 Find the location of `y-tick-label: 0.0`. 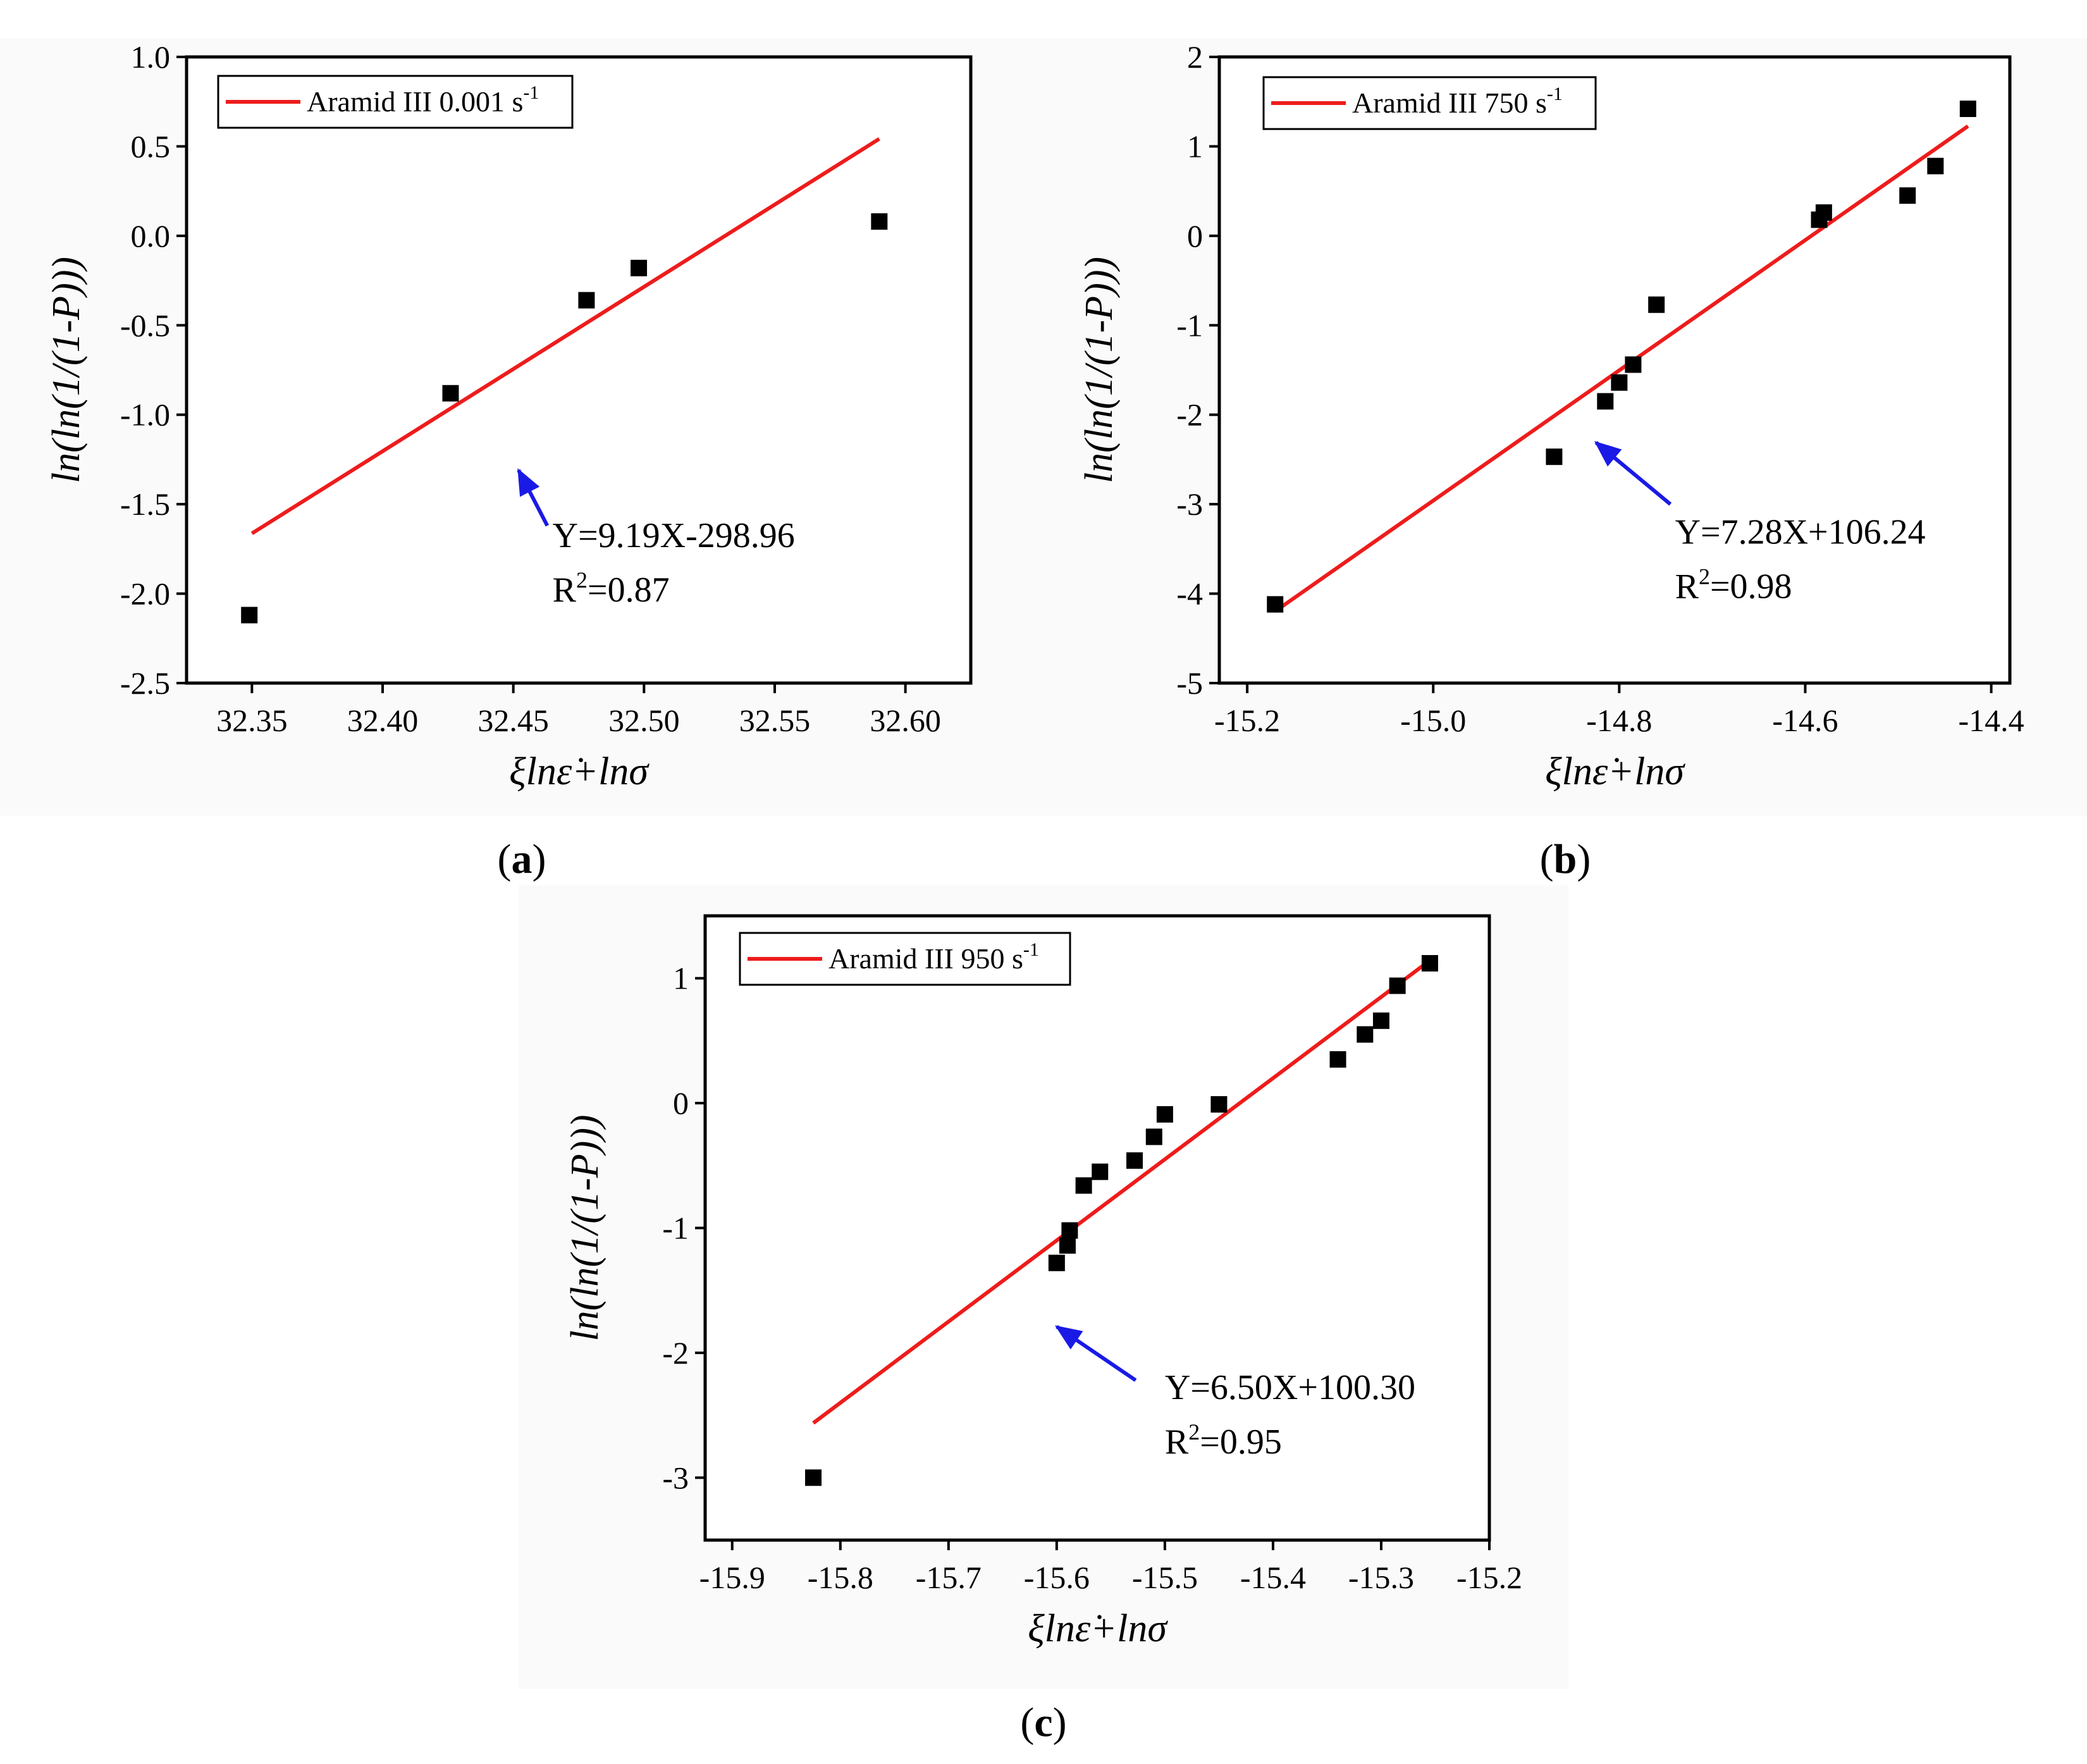

y-tick-label: 0.0 is located at coordinates (151, 236).